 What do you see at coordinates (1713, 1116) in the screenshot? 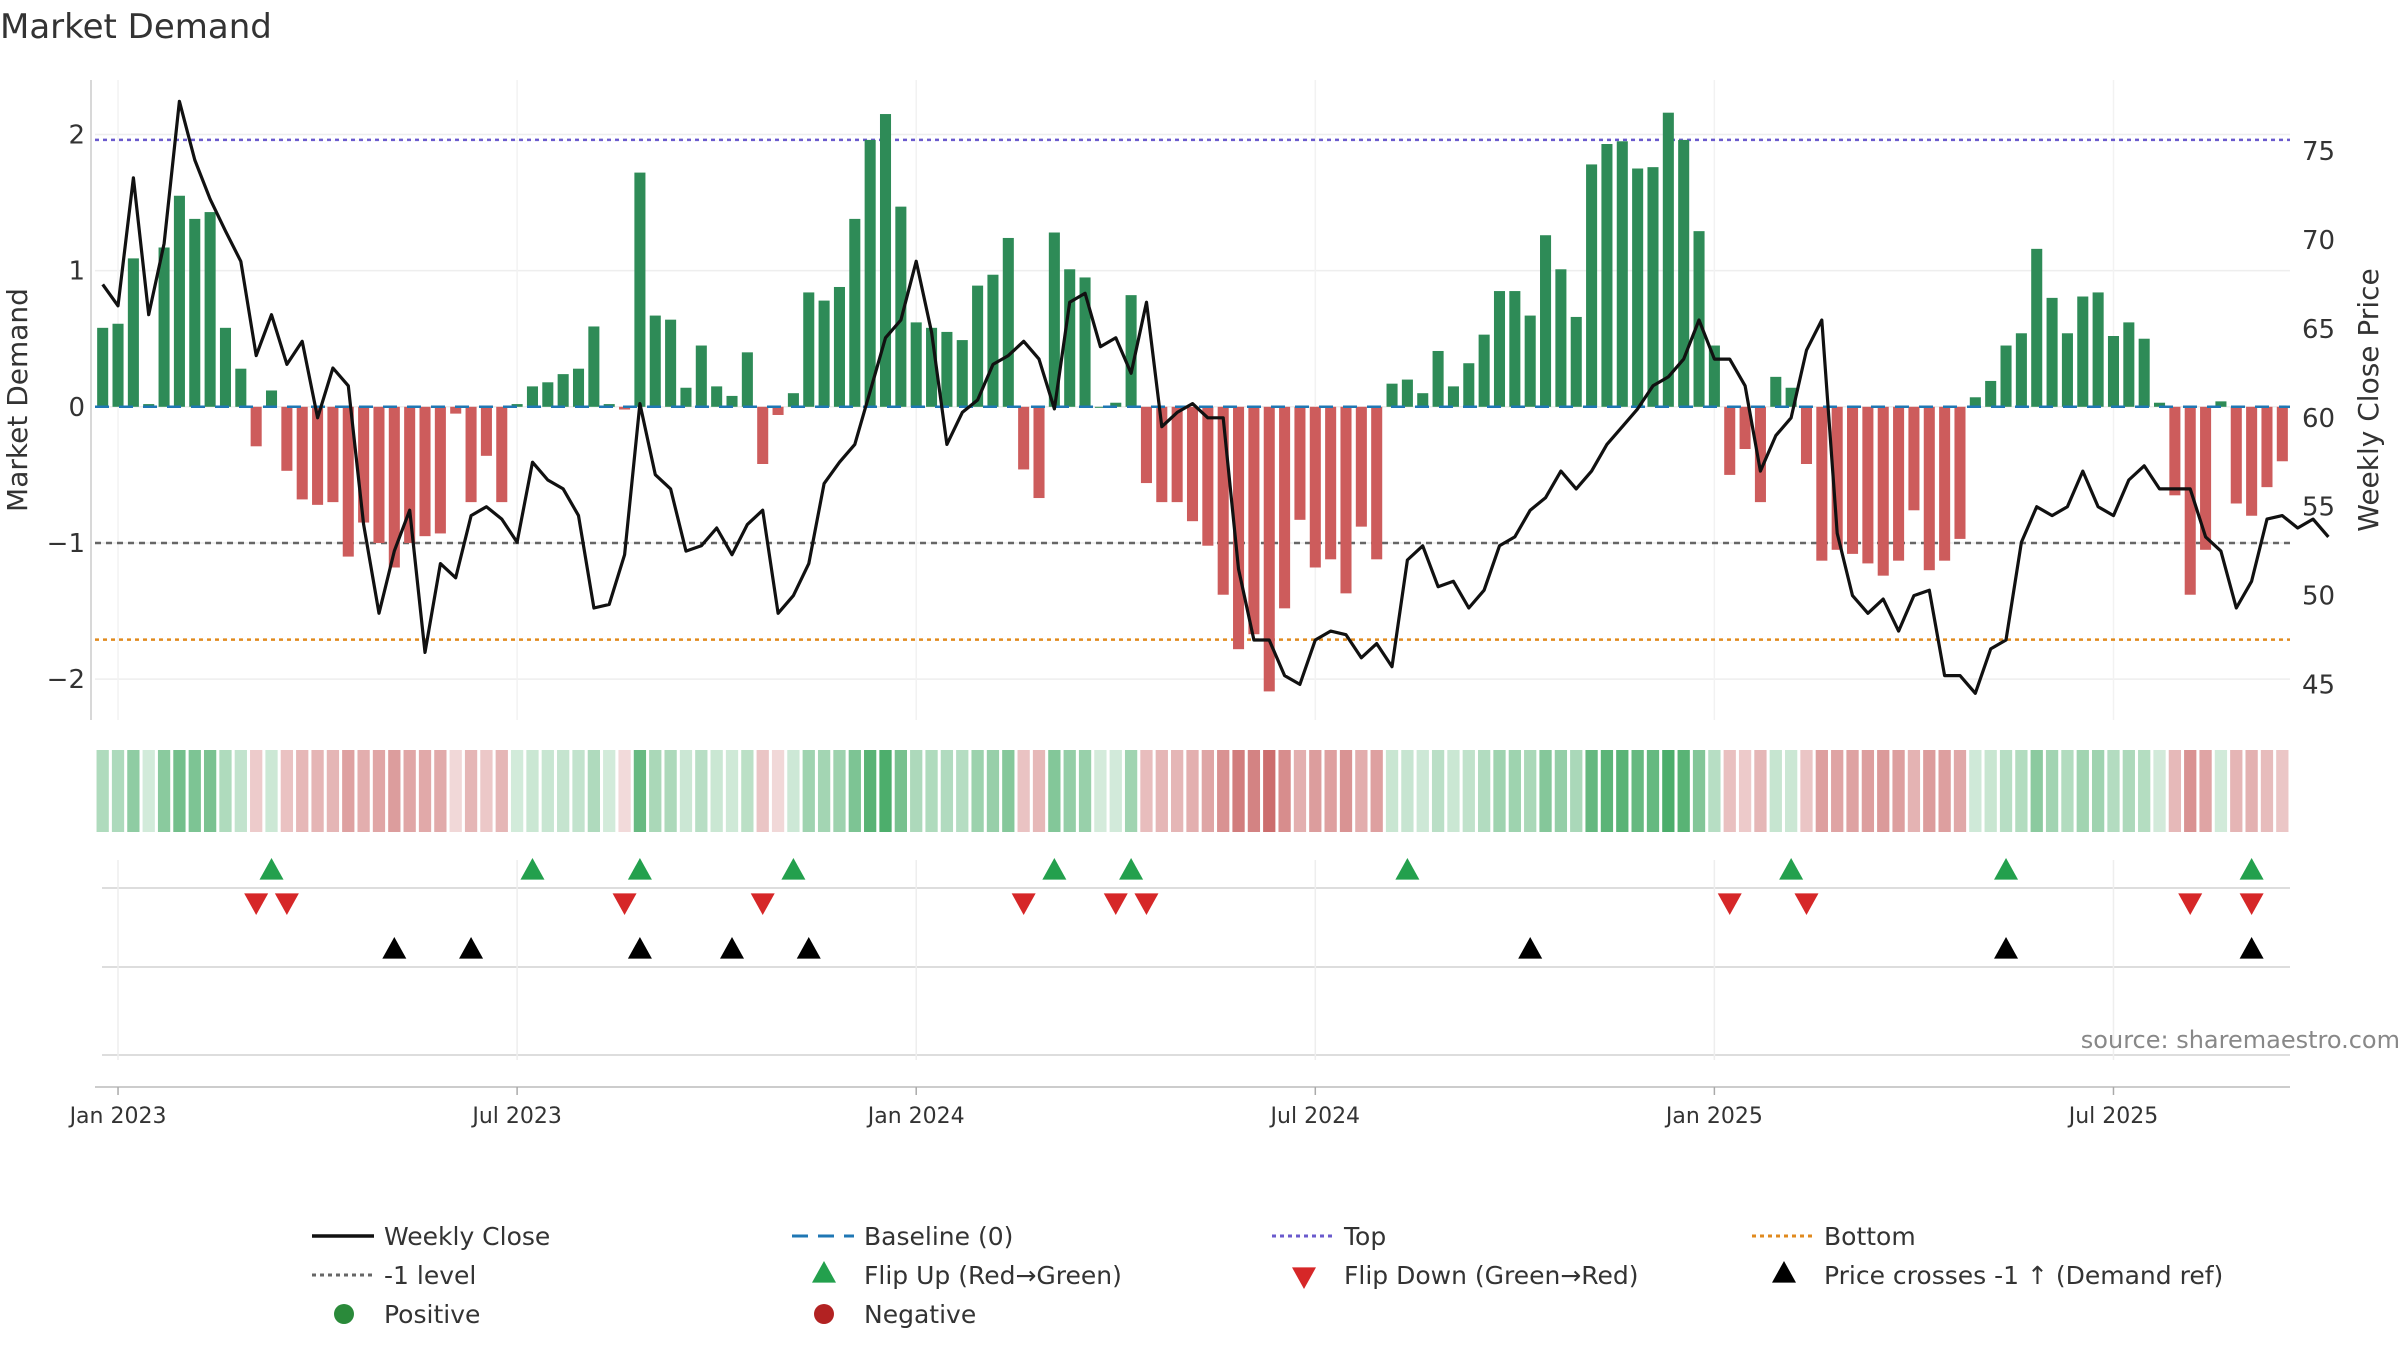
I see `x-tick-label: Jan 2025` at bounding box center [1713, 1116].